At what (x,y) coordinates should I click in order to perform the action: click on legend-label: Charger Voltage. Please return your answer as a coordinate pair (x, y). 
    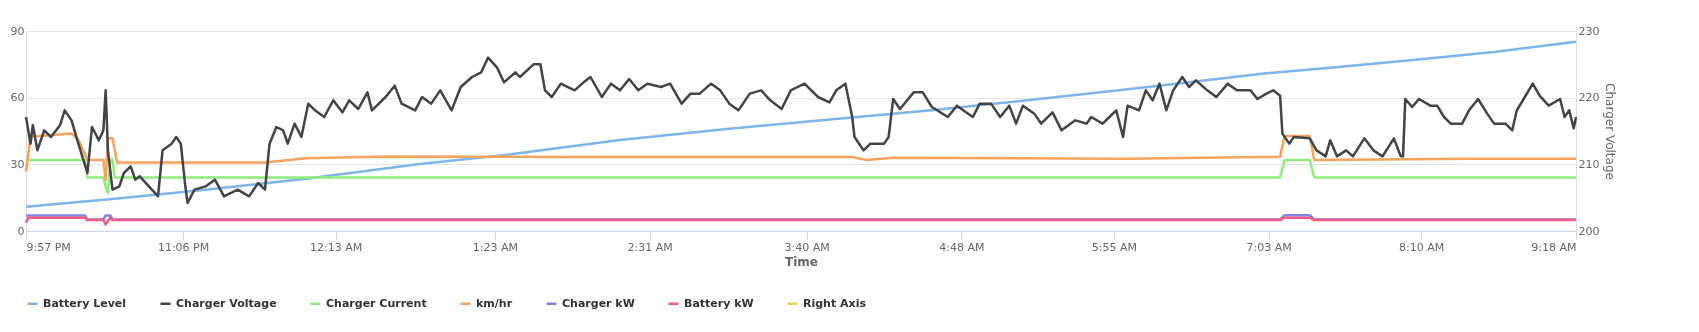
    Looking at the image, I should click on (226, 303).